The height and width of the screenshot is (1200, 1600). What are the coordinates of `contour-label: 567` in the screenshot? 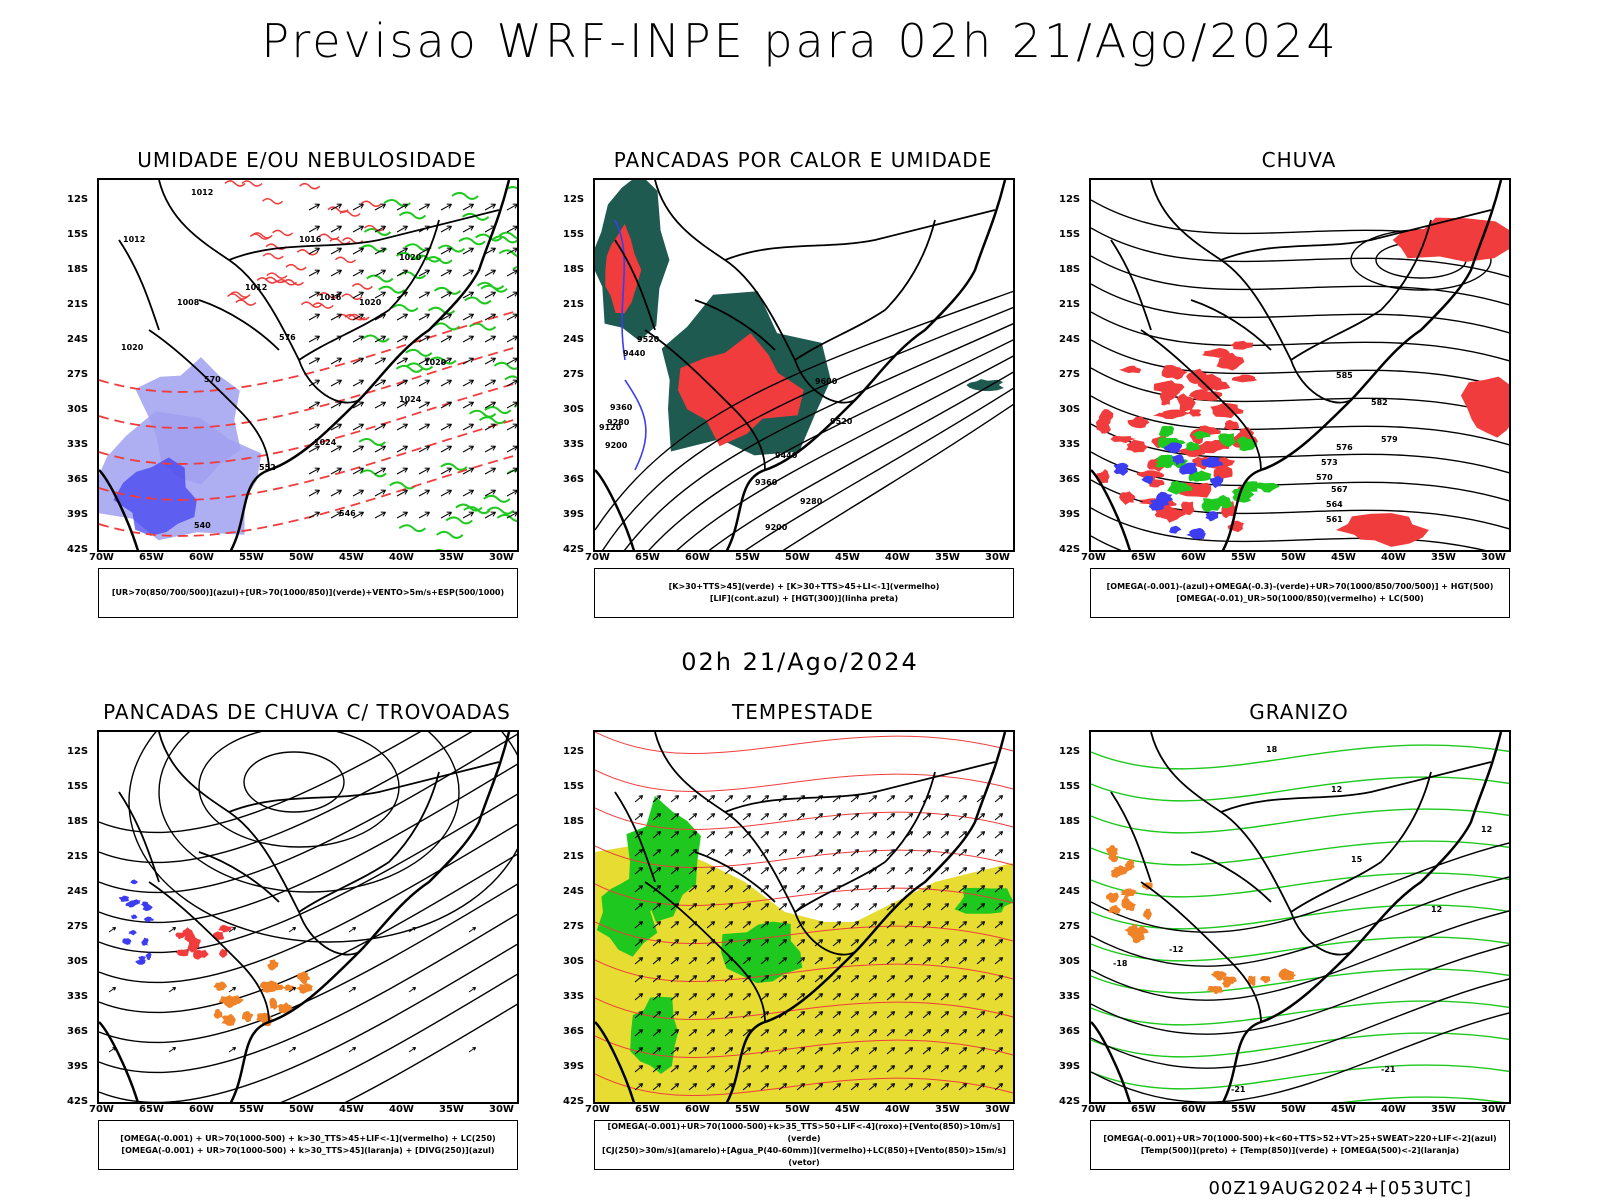 It's located at (1339, 489).